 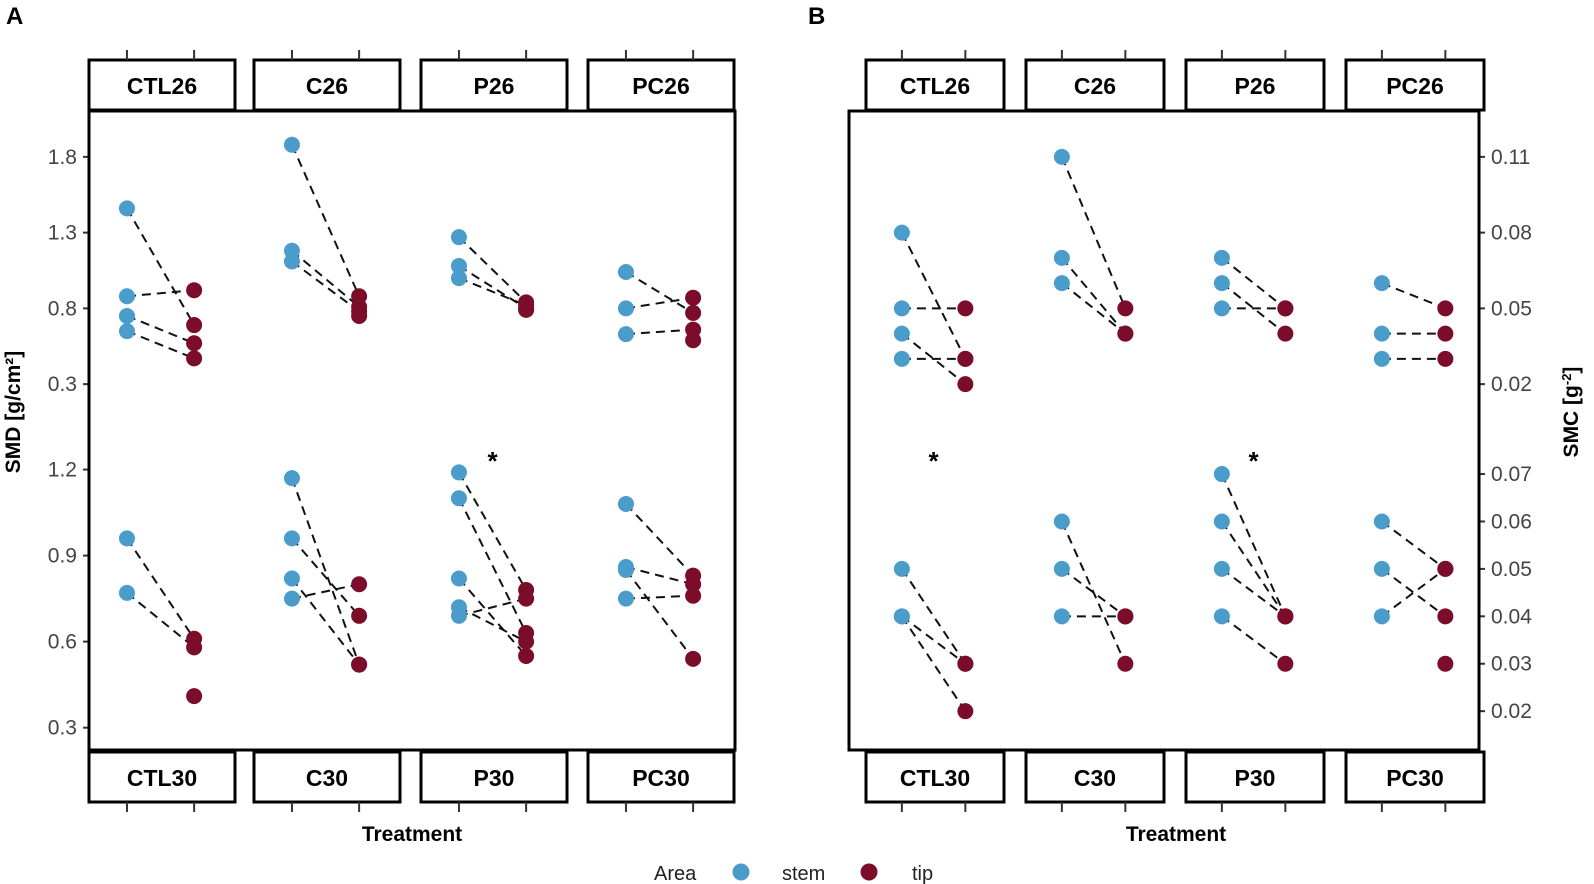 I want to click on panel-letter-b: B, so click(x=816, y=16).